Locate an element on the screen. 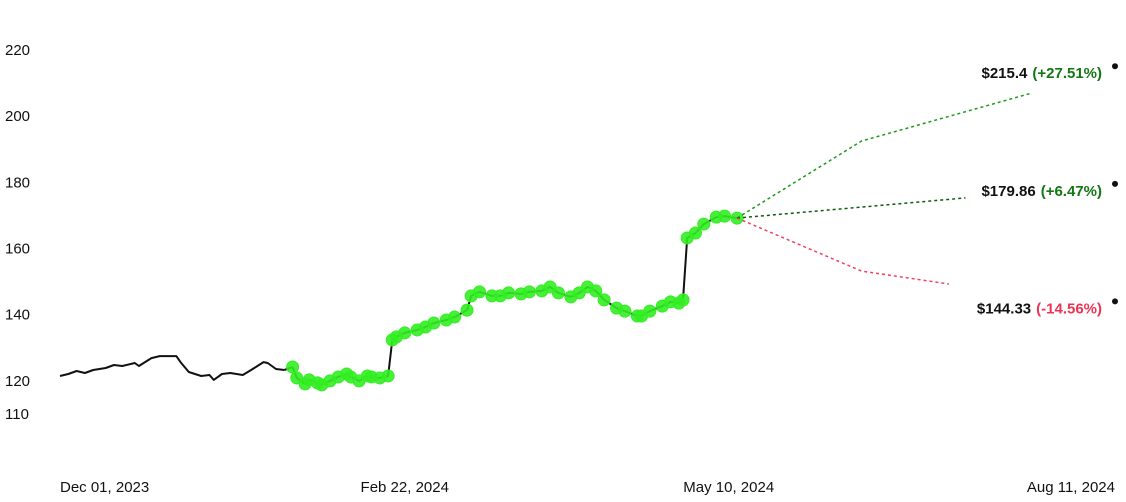 Image resolution: width=1126 pixels, height=502 pixels. y-tick-label: 140 is located at coordinates (17, 315).